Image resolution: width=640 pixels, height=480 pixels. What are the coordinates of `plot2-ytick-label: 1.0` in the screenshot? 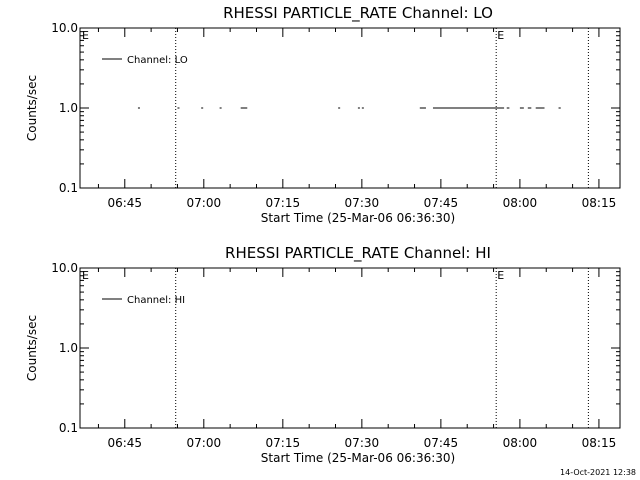 It's located at (68, 348).